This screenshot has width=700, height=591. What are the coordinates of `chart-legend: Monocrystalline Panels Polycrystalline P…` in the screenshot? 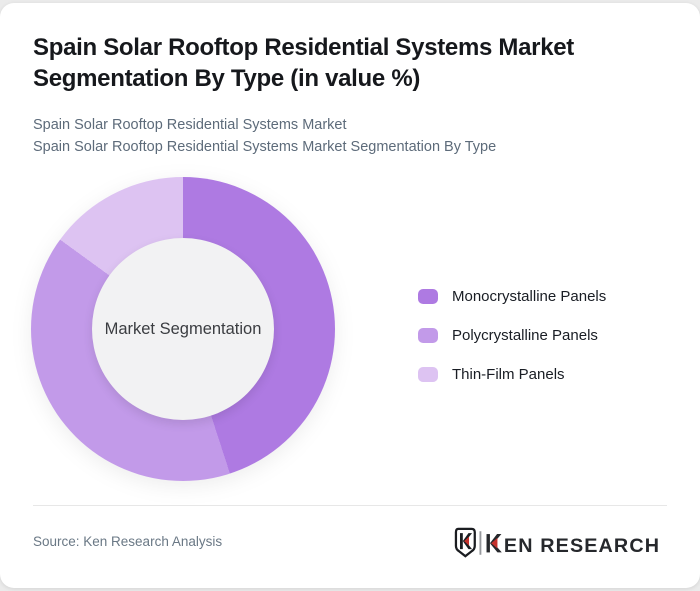 It's located at (512, 335).